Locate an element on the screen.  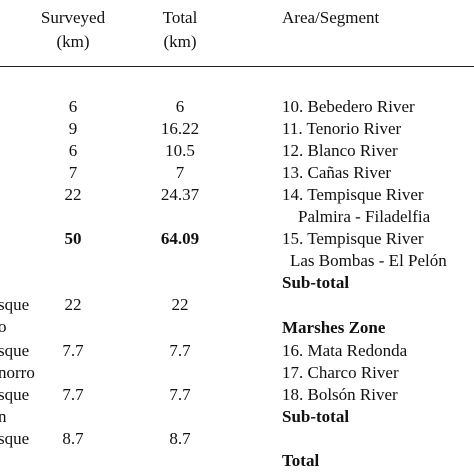
surveyed-cell: 9 is located at coordinates (73, 128).